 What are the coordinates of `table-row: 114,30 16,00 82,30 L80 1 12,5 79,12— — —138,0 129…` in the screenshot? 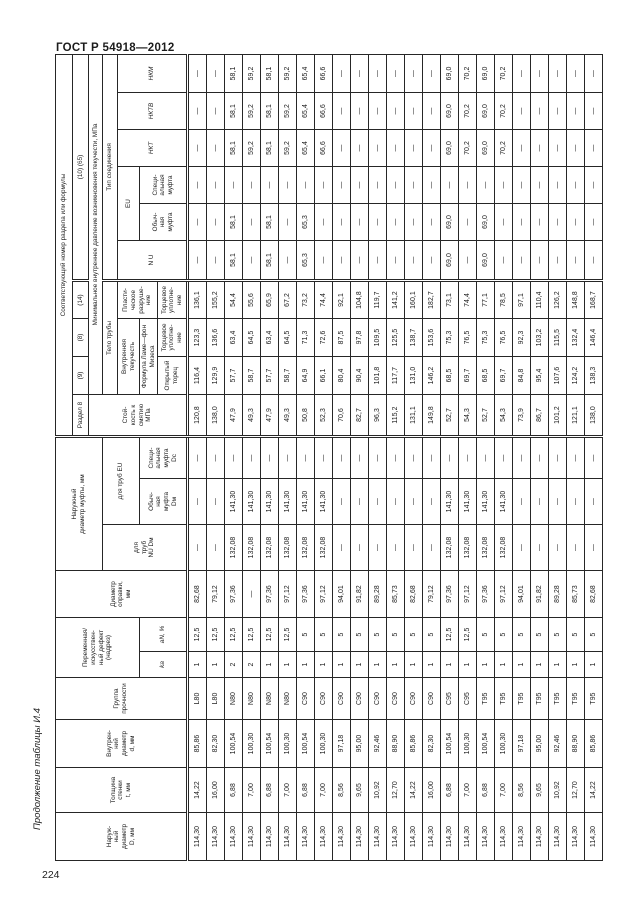 It's located at (215, 457).